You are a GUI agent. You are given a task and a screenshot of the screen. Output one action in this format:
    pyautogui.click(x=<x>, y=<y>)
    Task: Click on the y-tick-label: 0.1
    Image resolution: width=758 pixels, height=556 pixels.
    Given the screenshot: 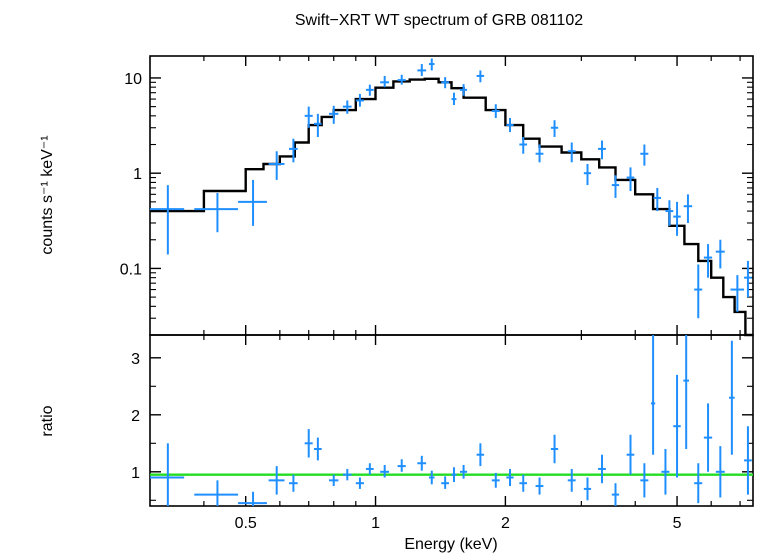 What is the action you would take?
    pyautogui.click(x=131, y=269)
    